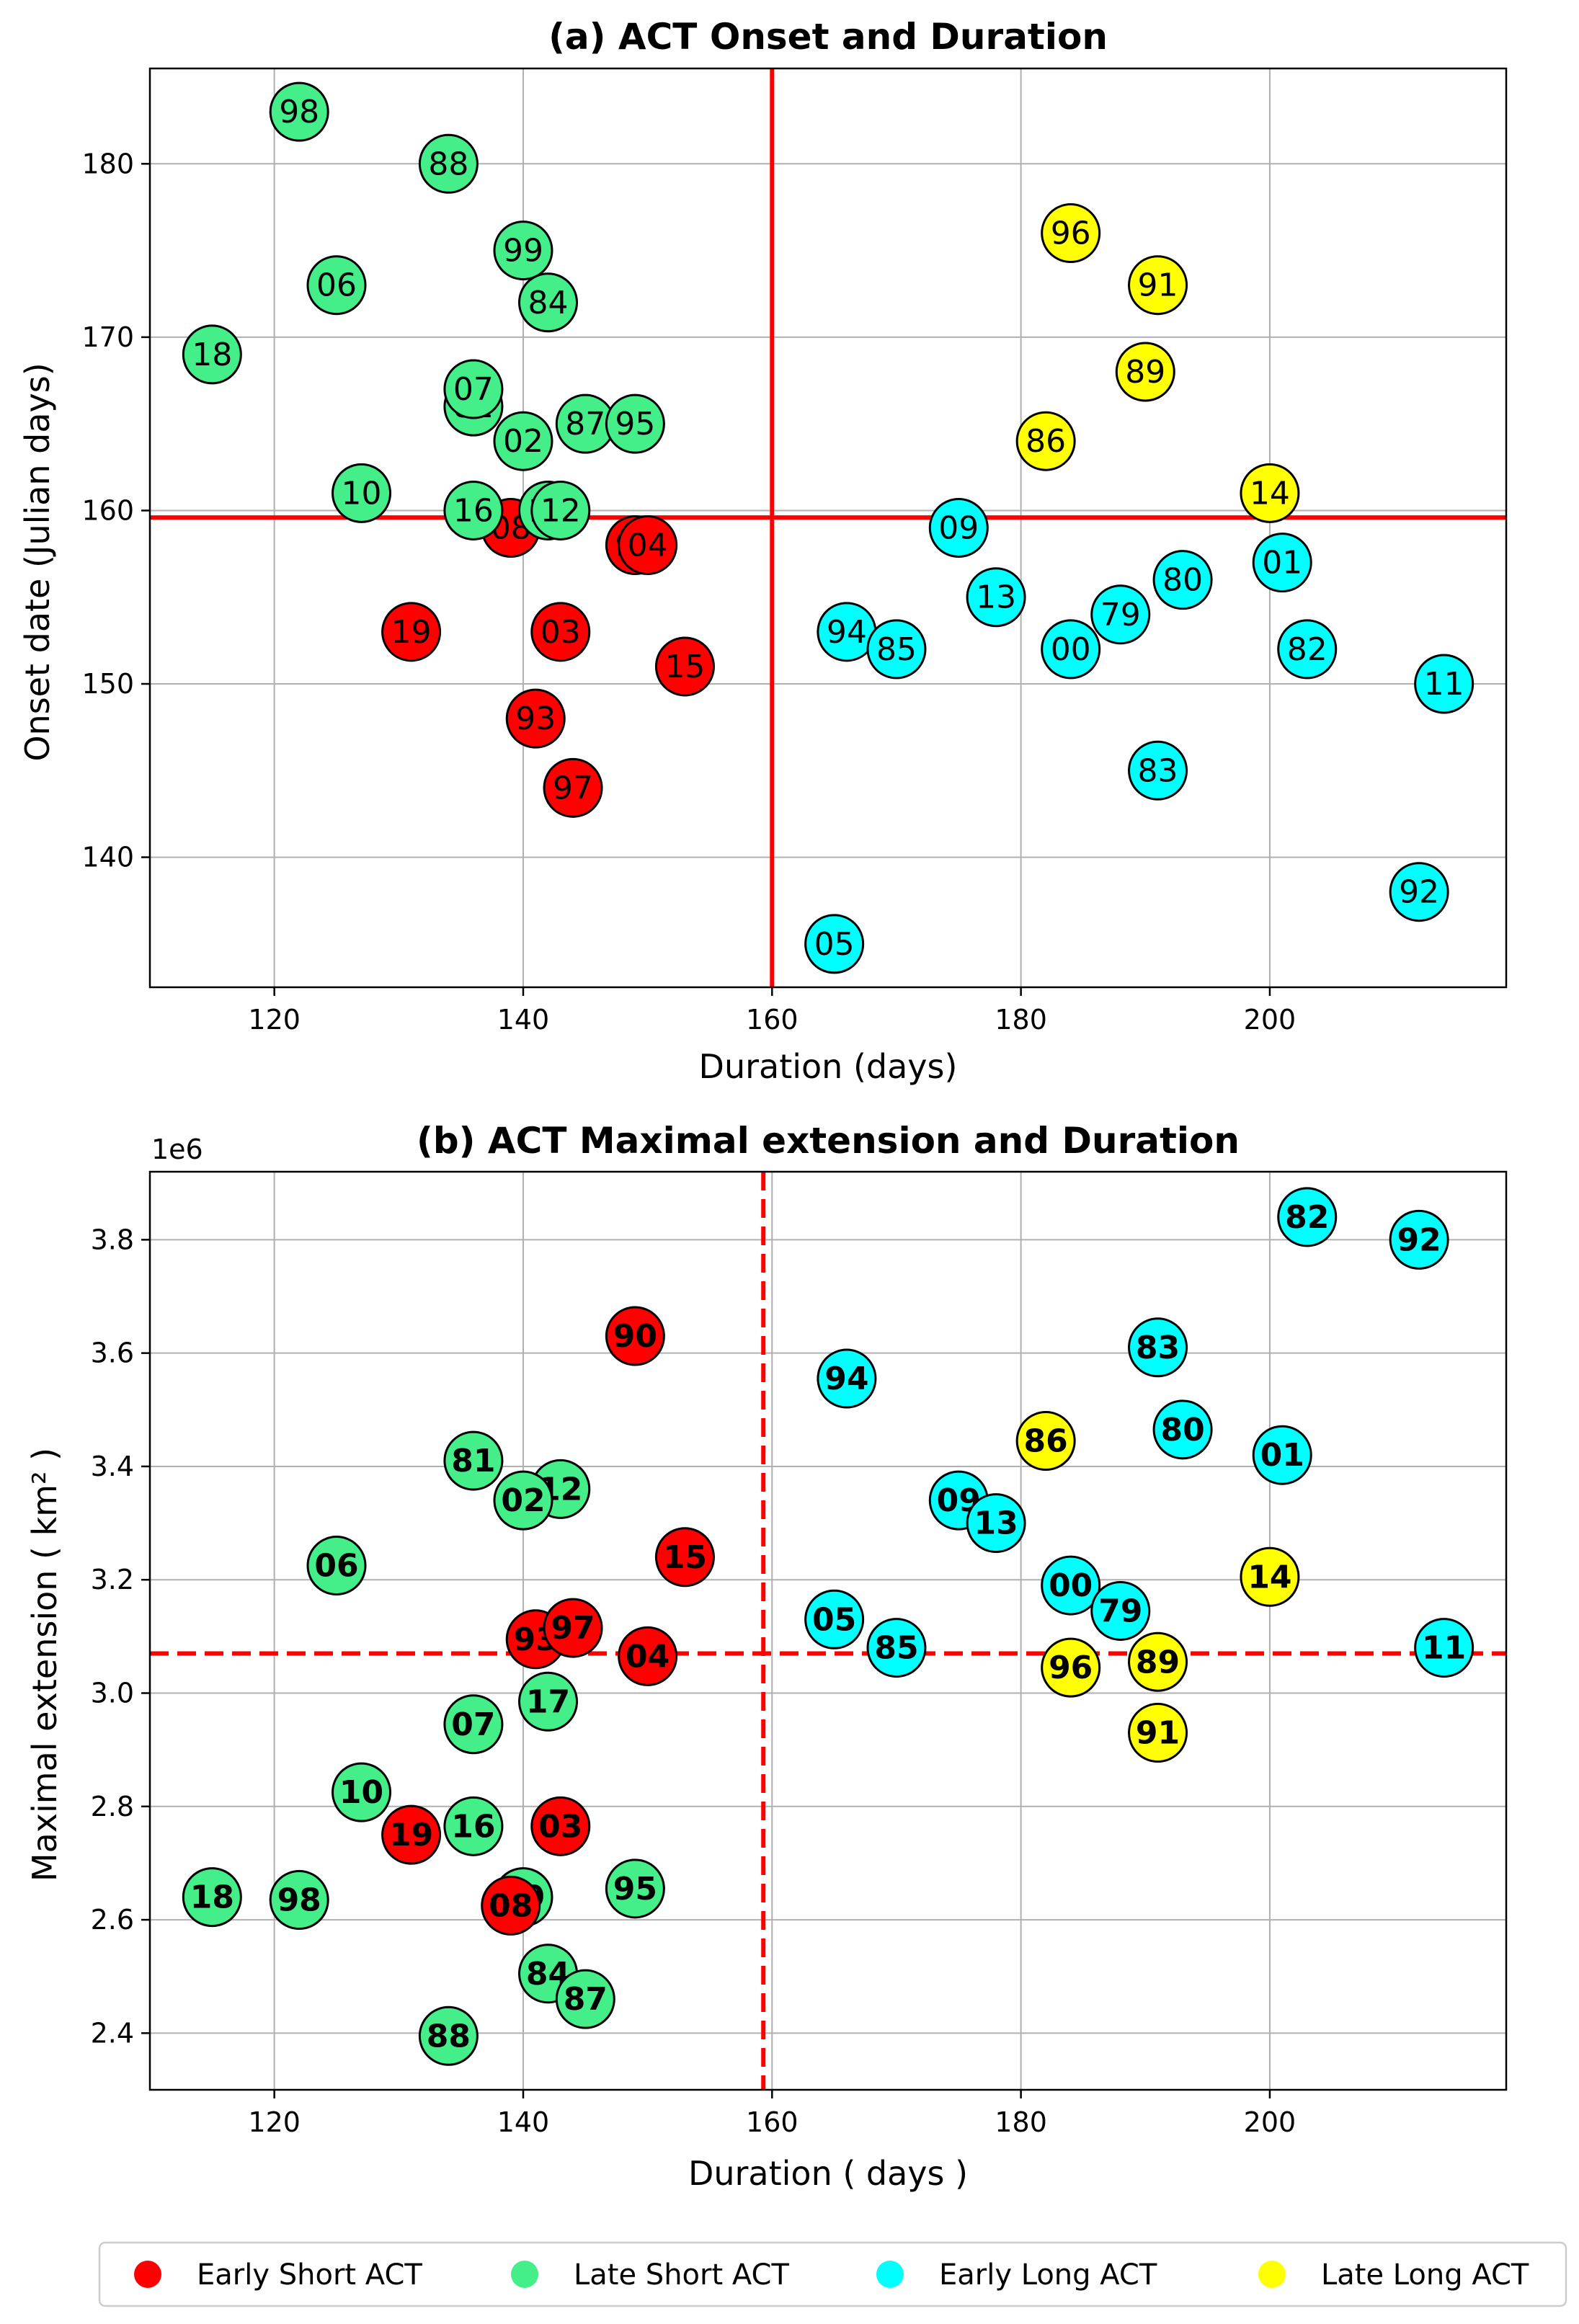 This screenshot has height=2324, width=1579. What do you see at coordinates (1419, 892) in the screenshot?
I see `panel-a-point-label: 92` at bounding box center [1419, 892].